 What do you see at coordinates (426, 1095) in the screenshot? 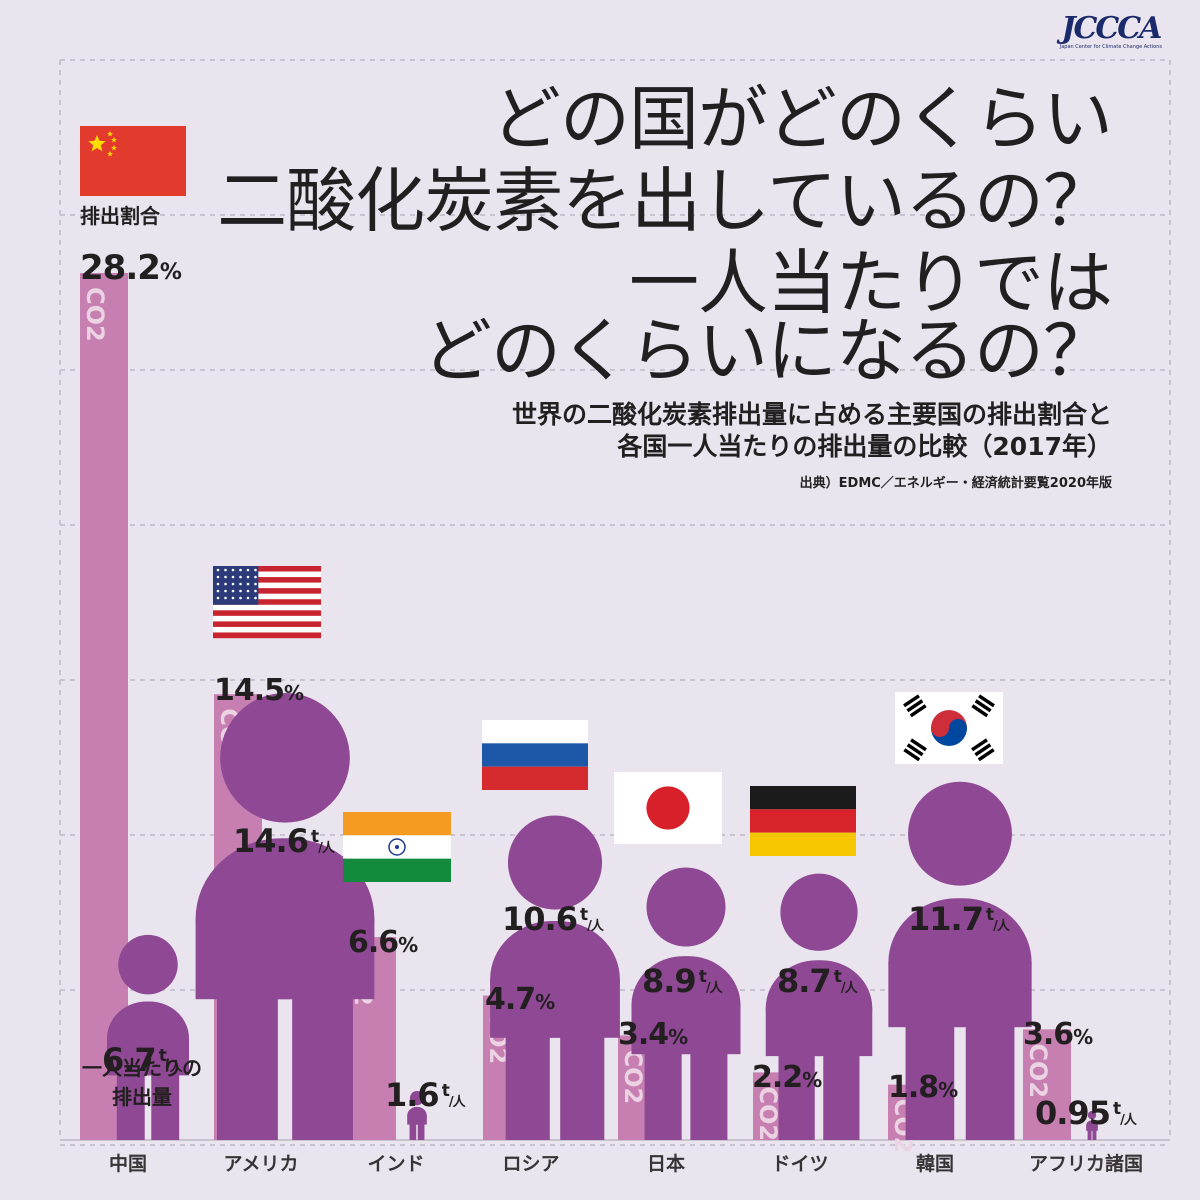
I see `per-capita-value-label: 1.6 t/人` at bounding box center [426, 1095].